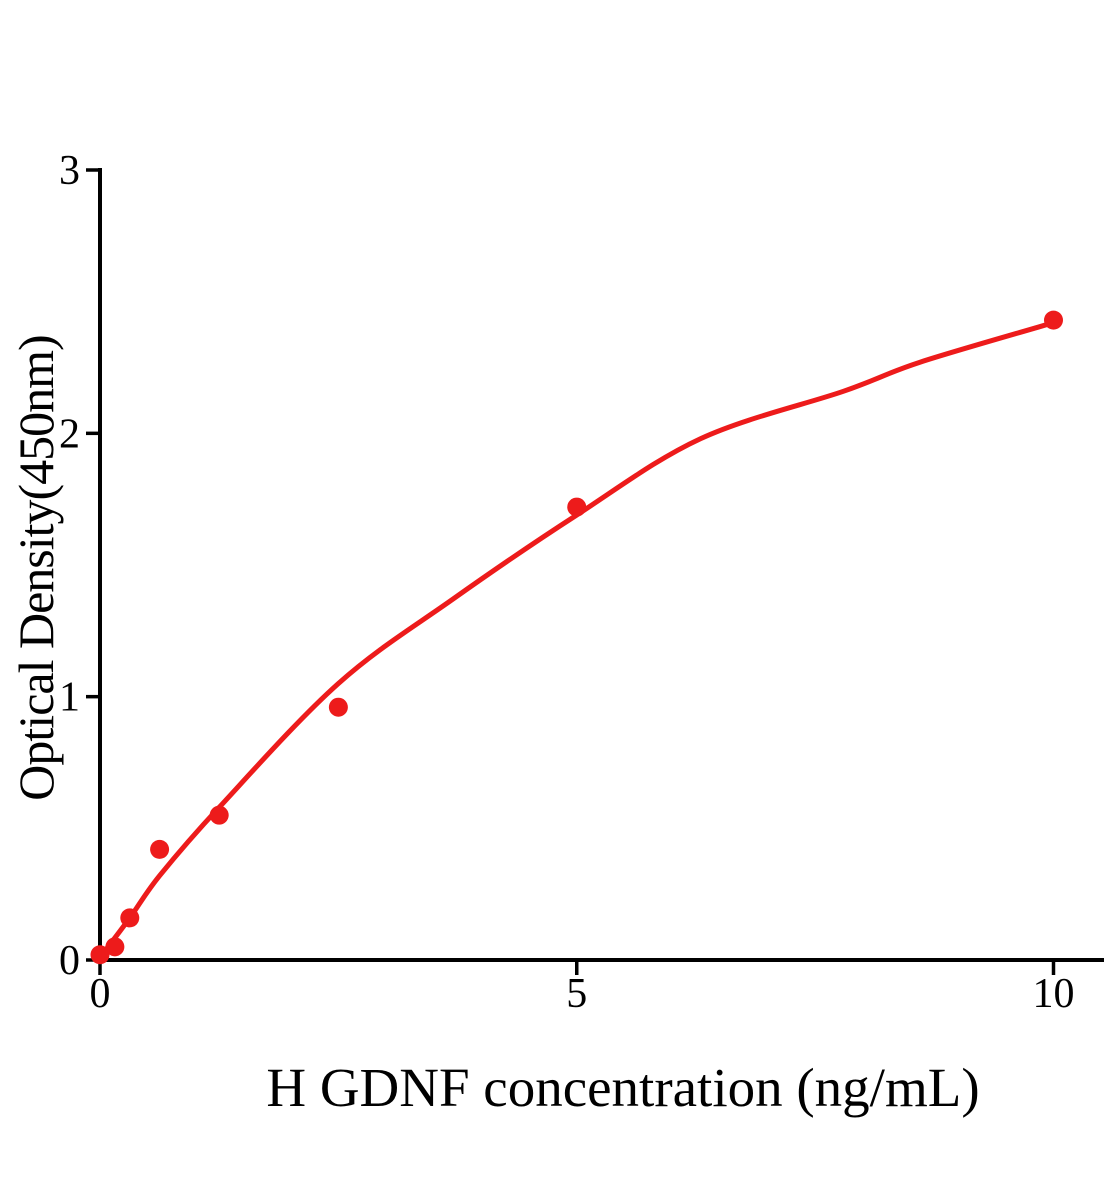 This screenshot has width=1104, height=1200. What do you see at coordinates (69, 698) in the screenshot?
I see `y-tick-label: 1` at bounding box center [69, 698].